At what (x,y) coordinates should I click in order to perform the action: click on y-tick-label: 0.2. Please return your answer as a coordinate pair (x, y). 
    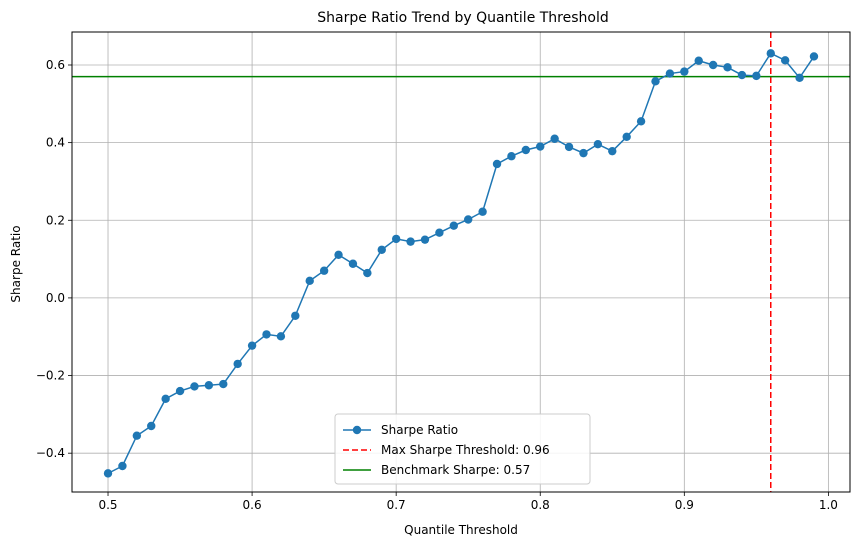
    Looking at the image, I should click on (55, 220).